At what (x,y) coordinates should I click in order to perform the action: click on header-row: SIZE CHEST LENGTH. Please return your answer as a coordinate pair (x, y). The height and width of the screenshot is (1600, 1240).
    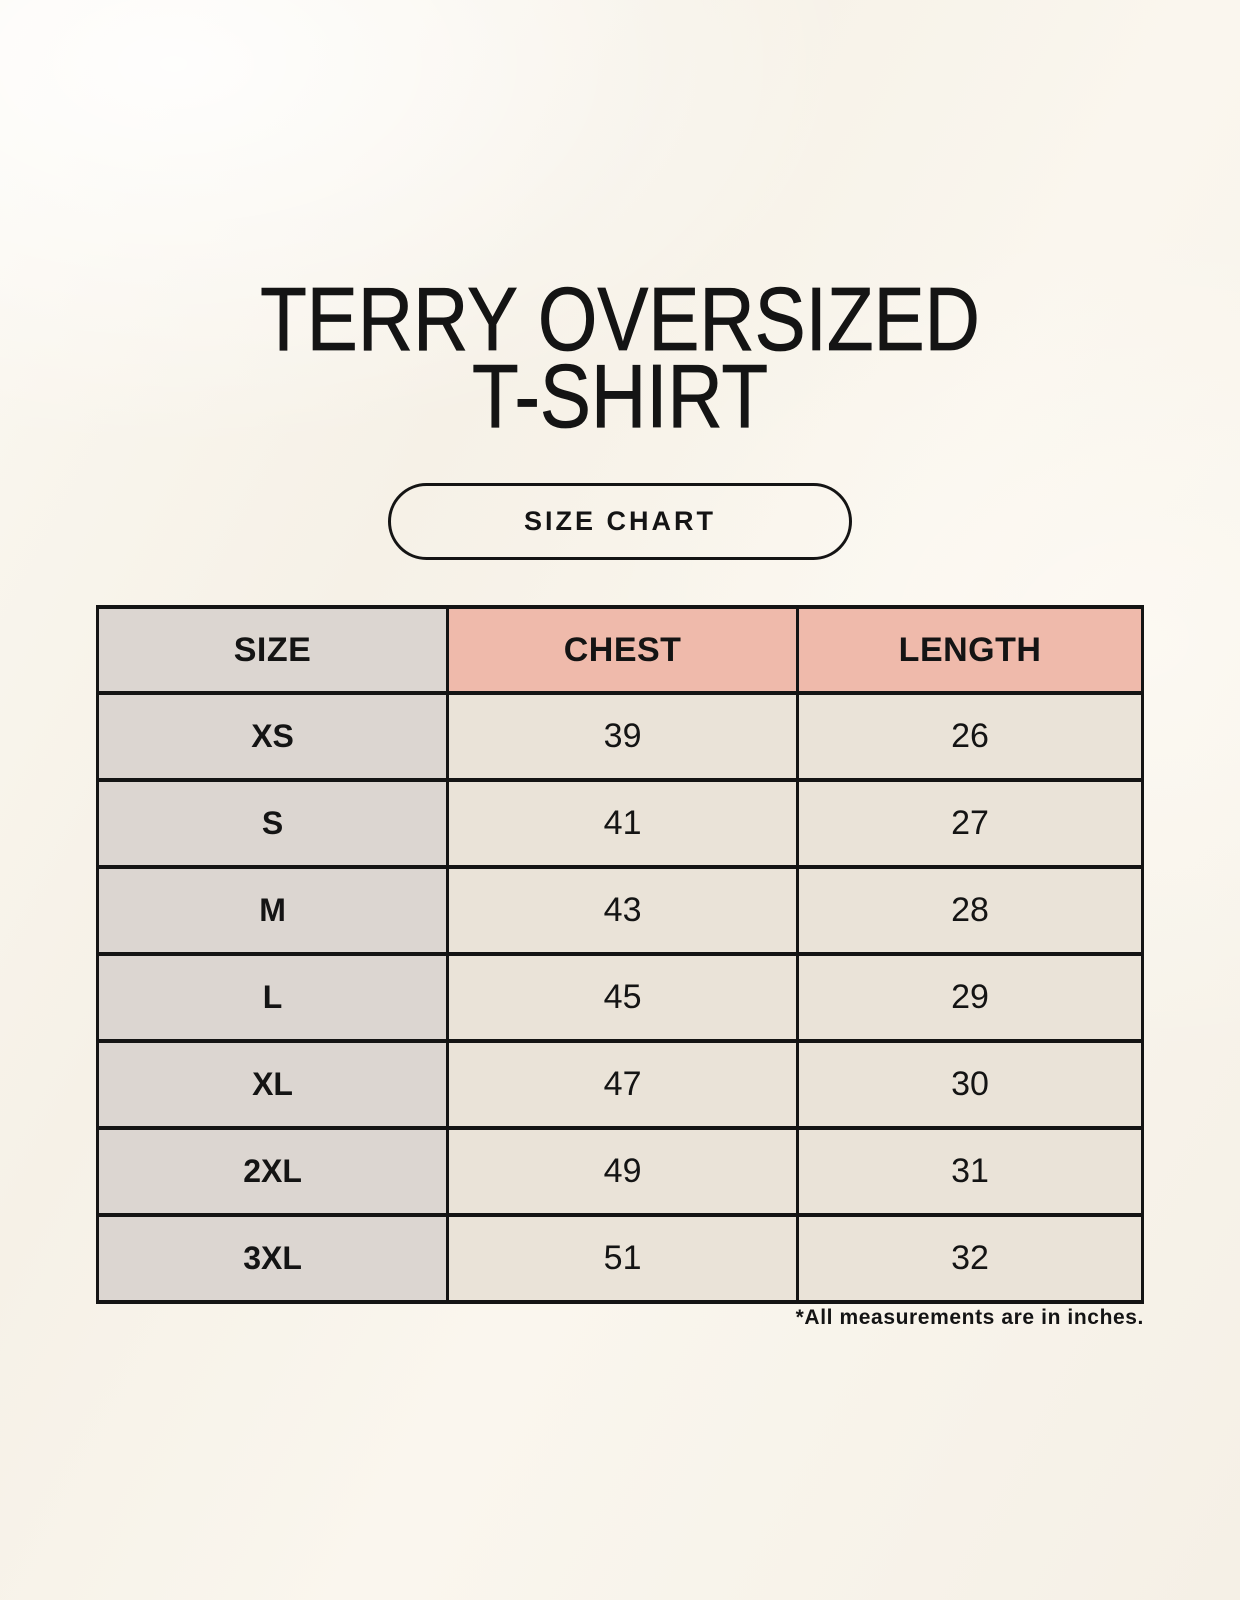
    Looking at the image, I should click on (619, 650).